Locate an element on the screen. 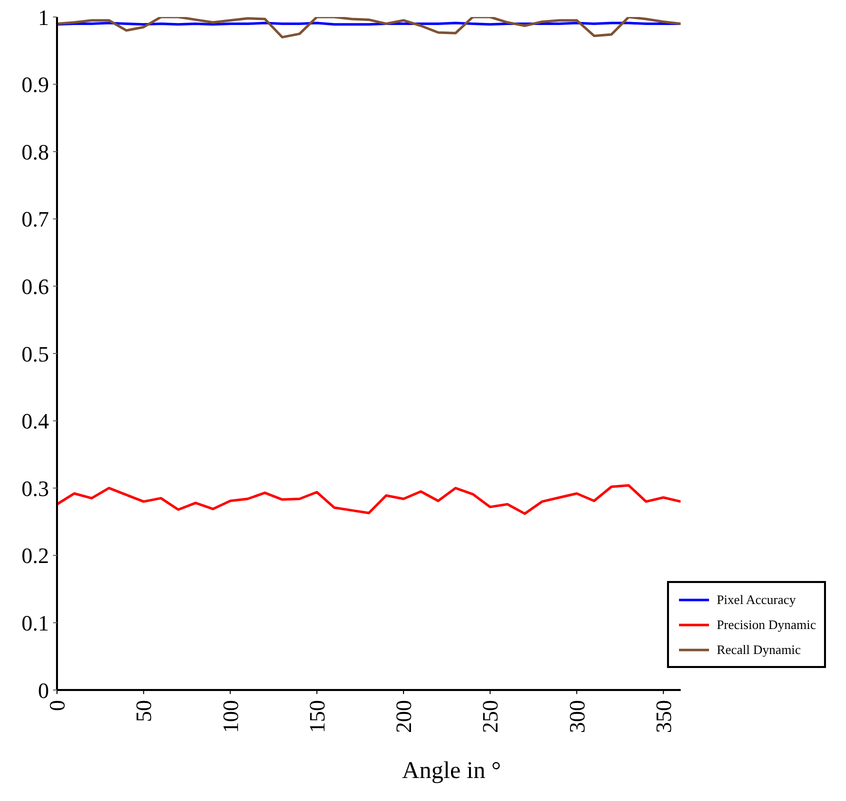 This screenshot has width=846, height=801. x-tick-label: 300 is located at coordinates (577, 716).